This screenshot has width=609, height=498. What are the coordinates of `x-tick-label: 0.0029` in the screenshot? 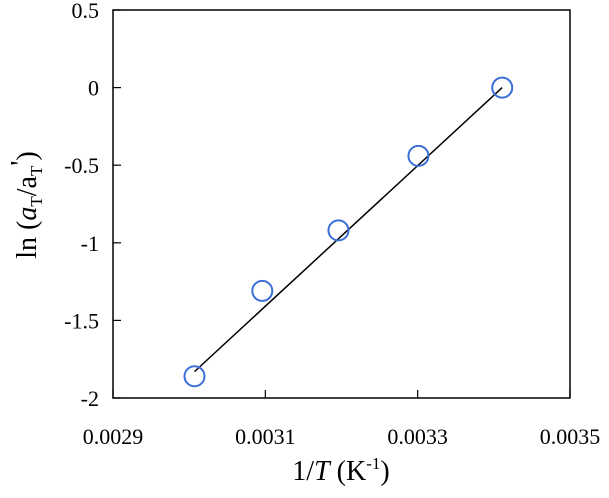 It's located at (113, 436).